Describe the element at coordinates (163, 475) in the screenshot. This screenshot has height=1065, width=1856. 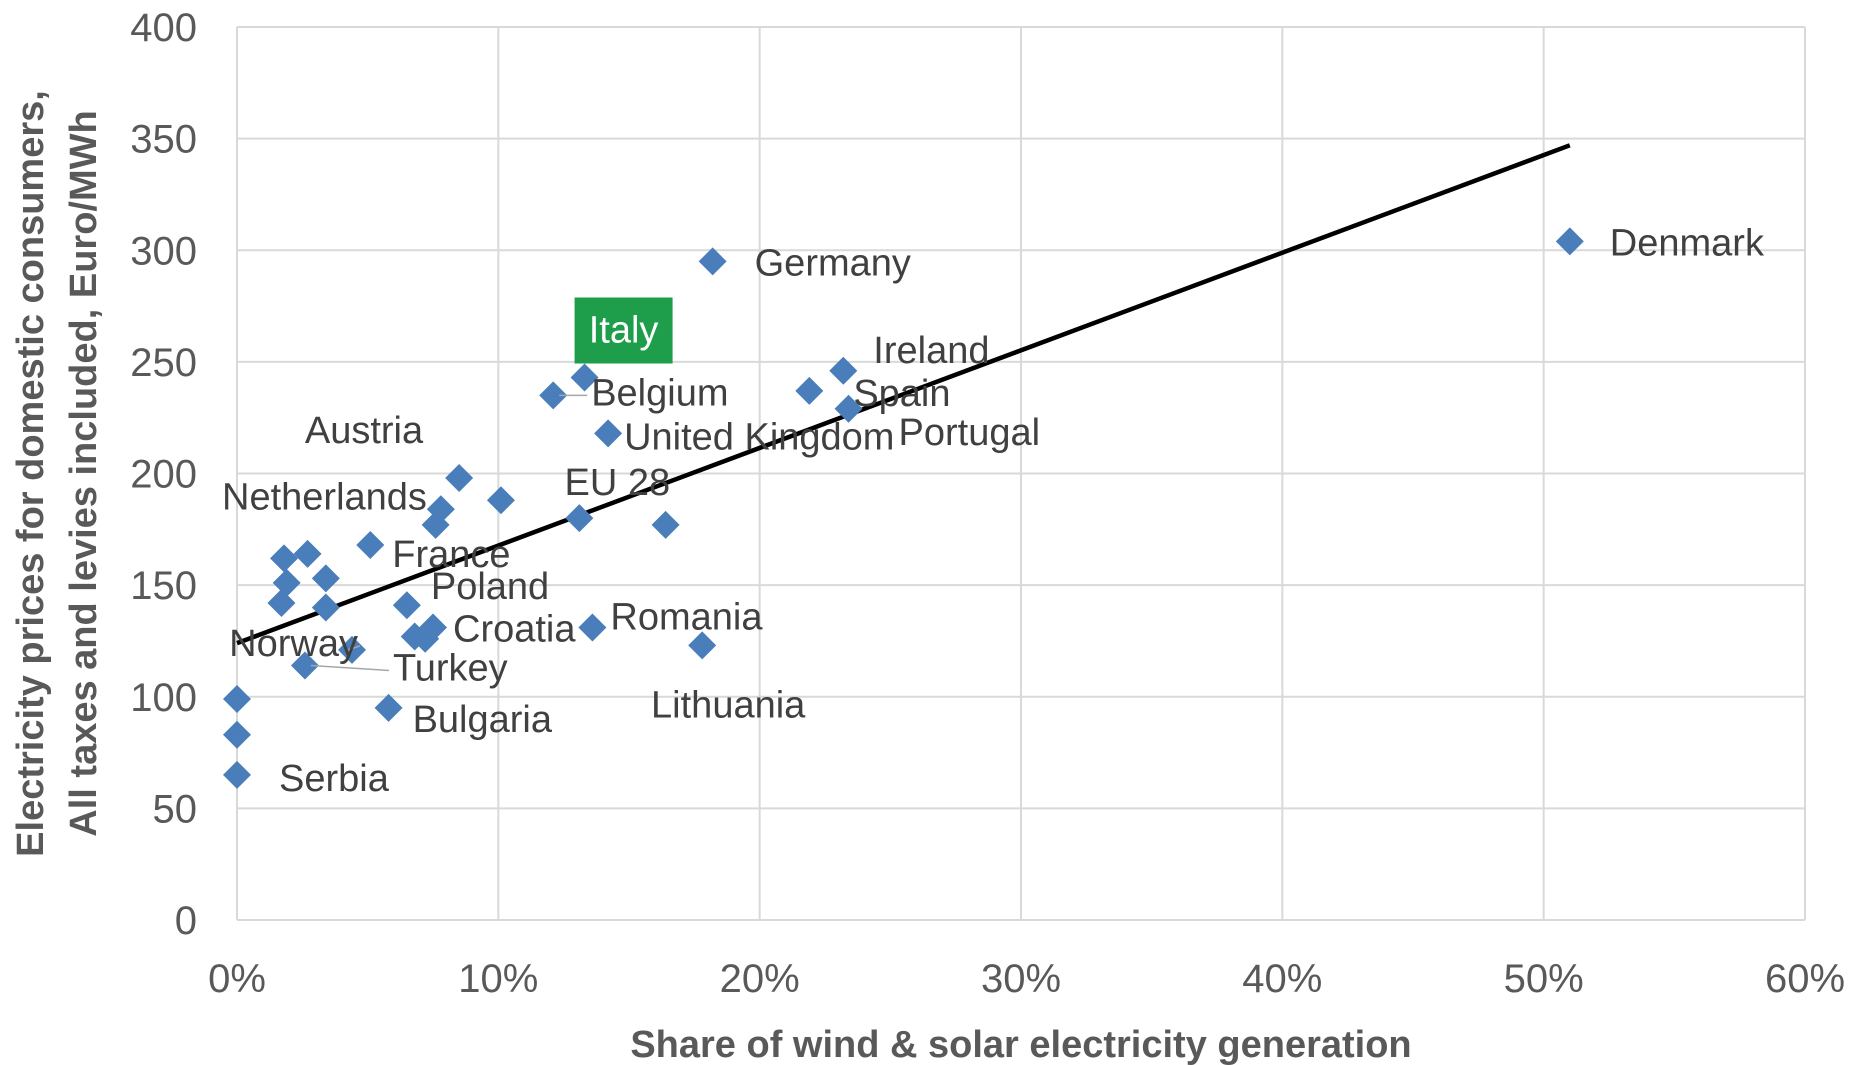
I see `y-tick-label: 200` at that location.